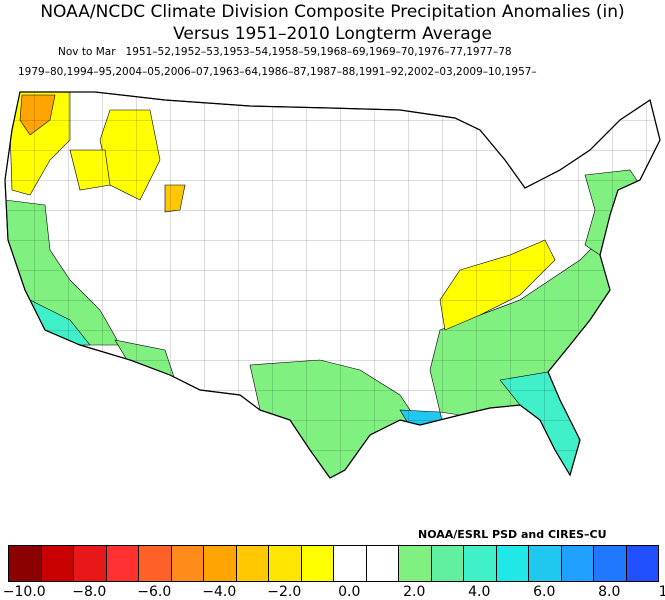 The image size is (665, 600). What do you see at coordinates (219, 592) in the screenshot?
I see `colorbar-tick-label: −4.0` at bounding box center [219, 592].